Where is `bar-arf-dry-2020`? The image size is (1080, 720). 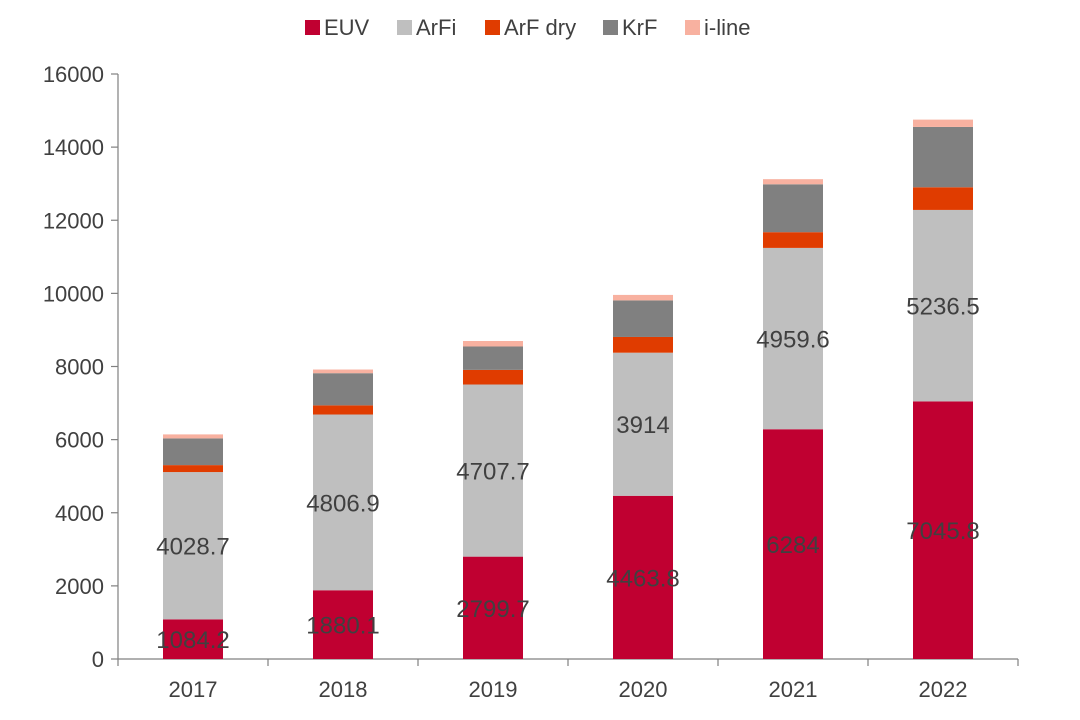
bar-arf-dry-2020 is located at coordinates (643, 344).